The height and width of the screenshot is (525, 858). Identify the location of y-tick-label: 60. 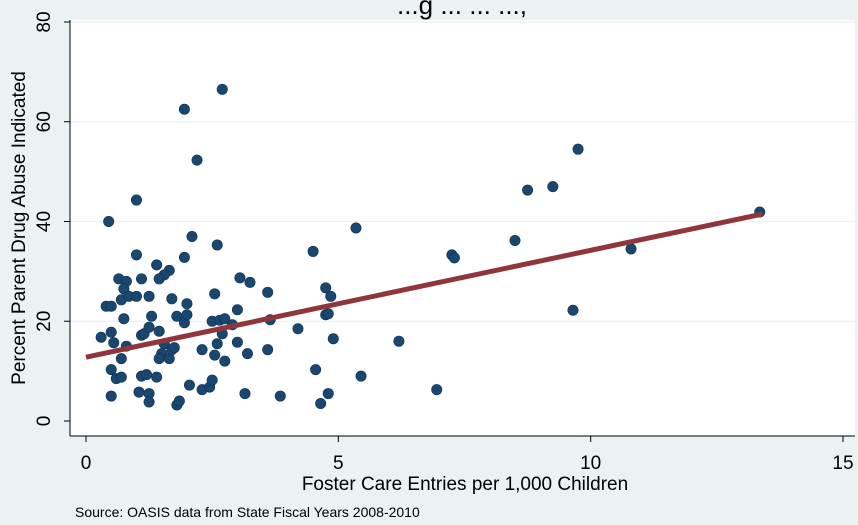
(44, 121).